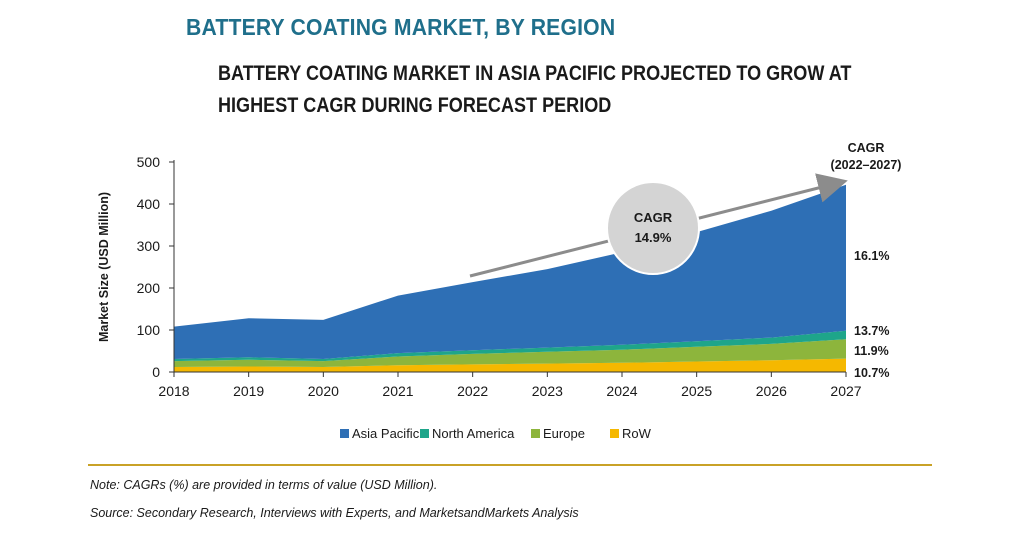 The height and width of the screenshot is (536, 1024). Describe the element at coordinates (866, 148) in the screenshot. I see `cagr-header-line-1: CAGR` at that location.